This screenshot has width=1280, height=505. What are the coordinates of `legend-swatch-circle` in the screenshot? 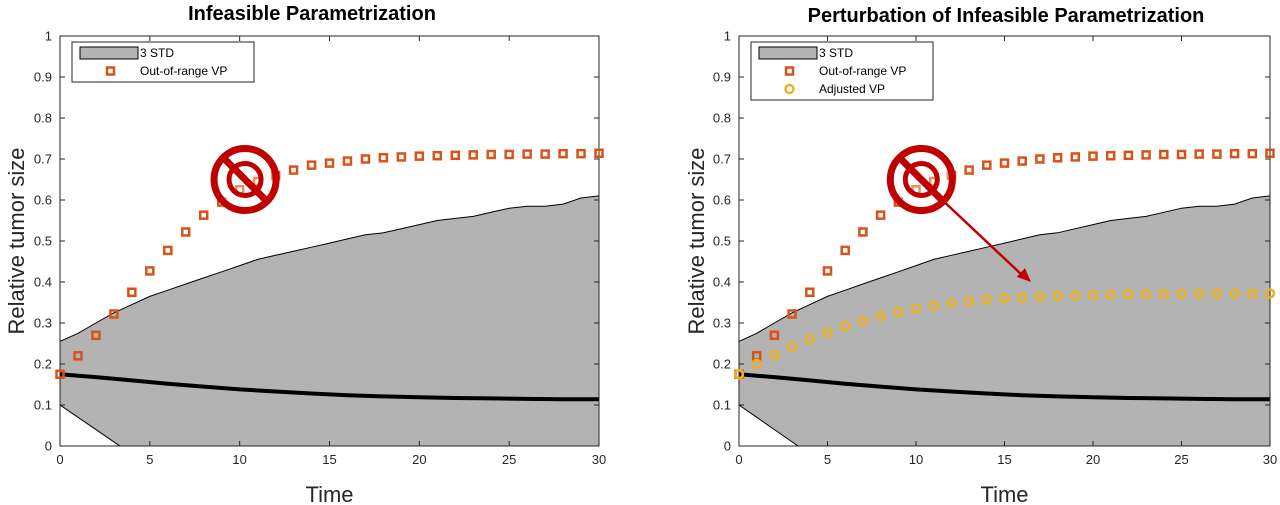 It's located at (789, 89).